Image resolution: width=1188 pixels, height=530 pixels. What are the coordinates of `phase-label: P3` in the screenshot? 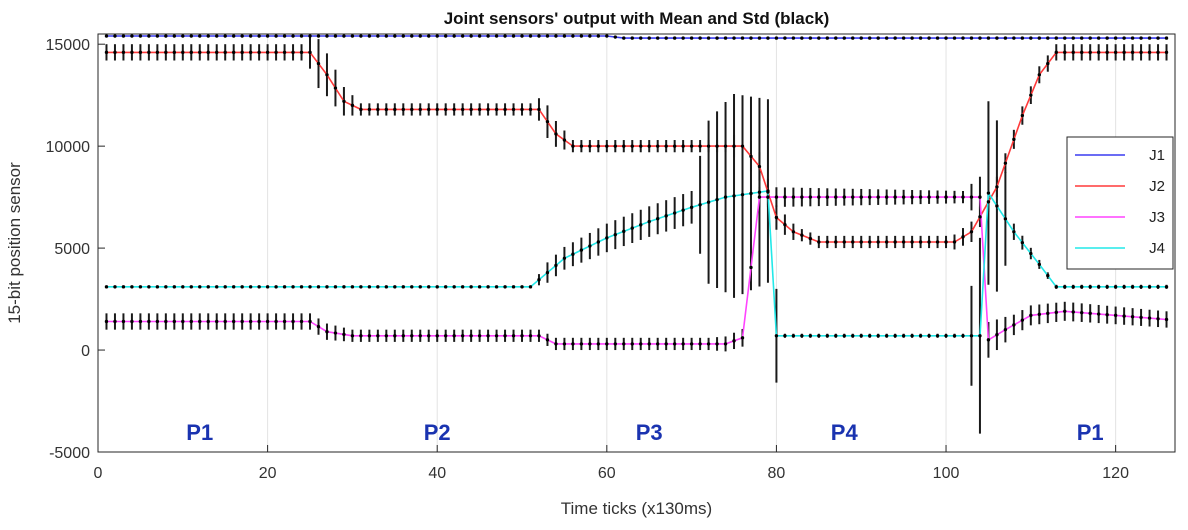 It's located at (649, 432).